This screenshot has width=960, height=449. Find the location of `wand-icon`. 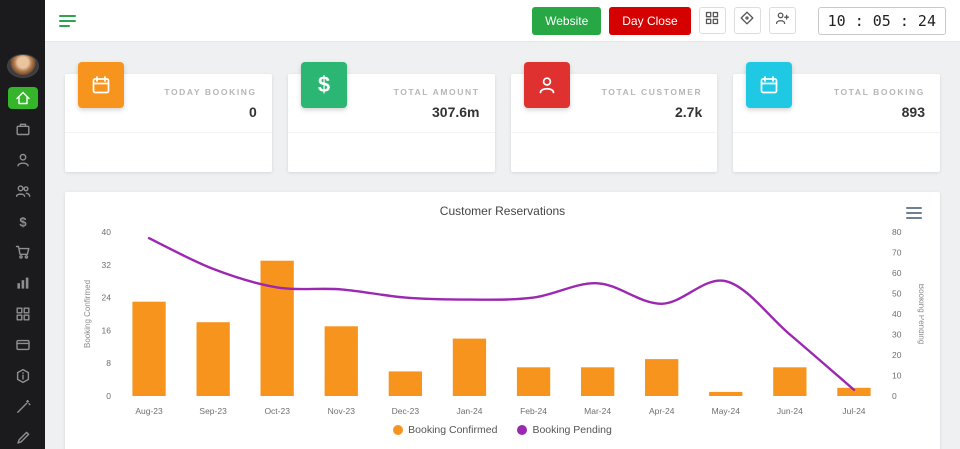

wand-icon is located at coordinates (23, 407).